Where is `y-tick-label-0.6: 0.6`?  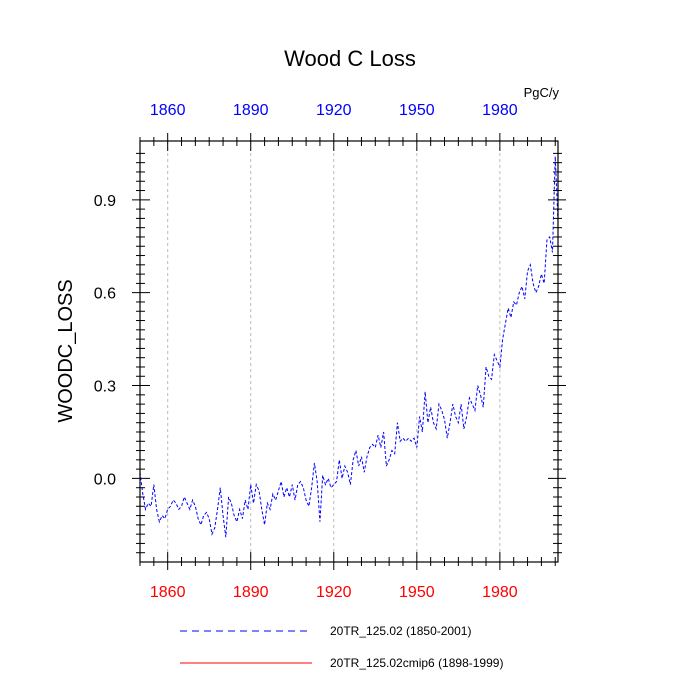
y-tick-label-0.6: 0.6 is located at coordinates (105, 294).